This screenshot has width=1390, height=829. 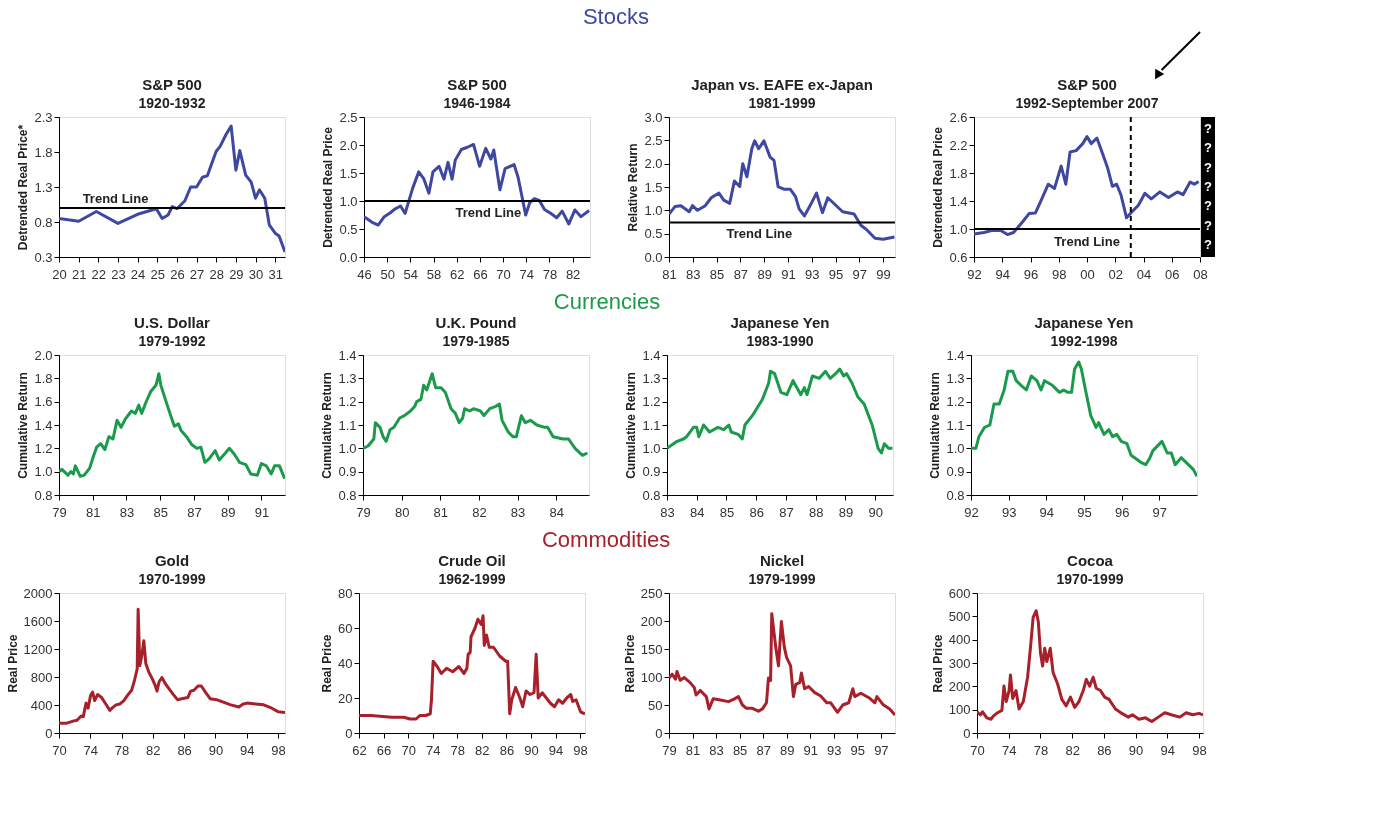 What do you see at coordinates (122, 750) in the screenshot?
I see `x-tick-label: 78` at bounding box center [122, 750].